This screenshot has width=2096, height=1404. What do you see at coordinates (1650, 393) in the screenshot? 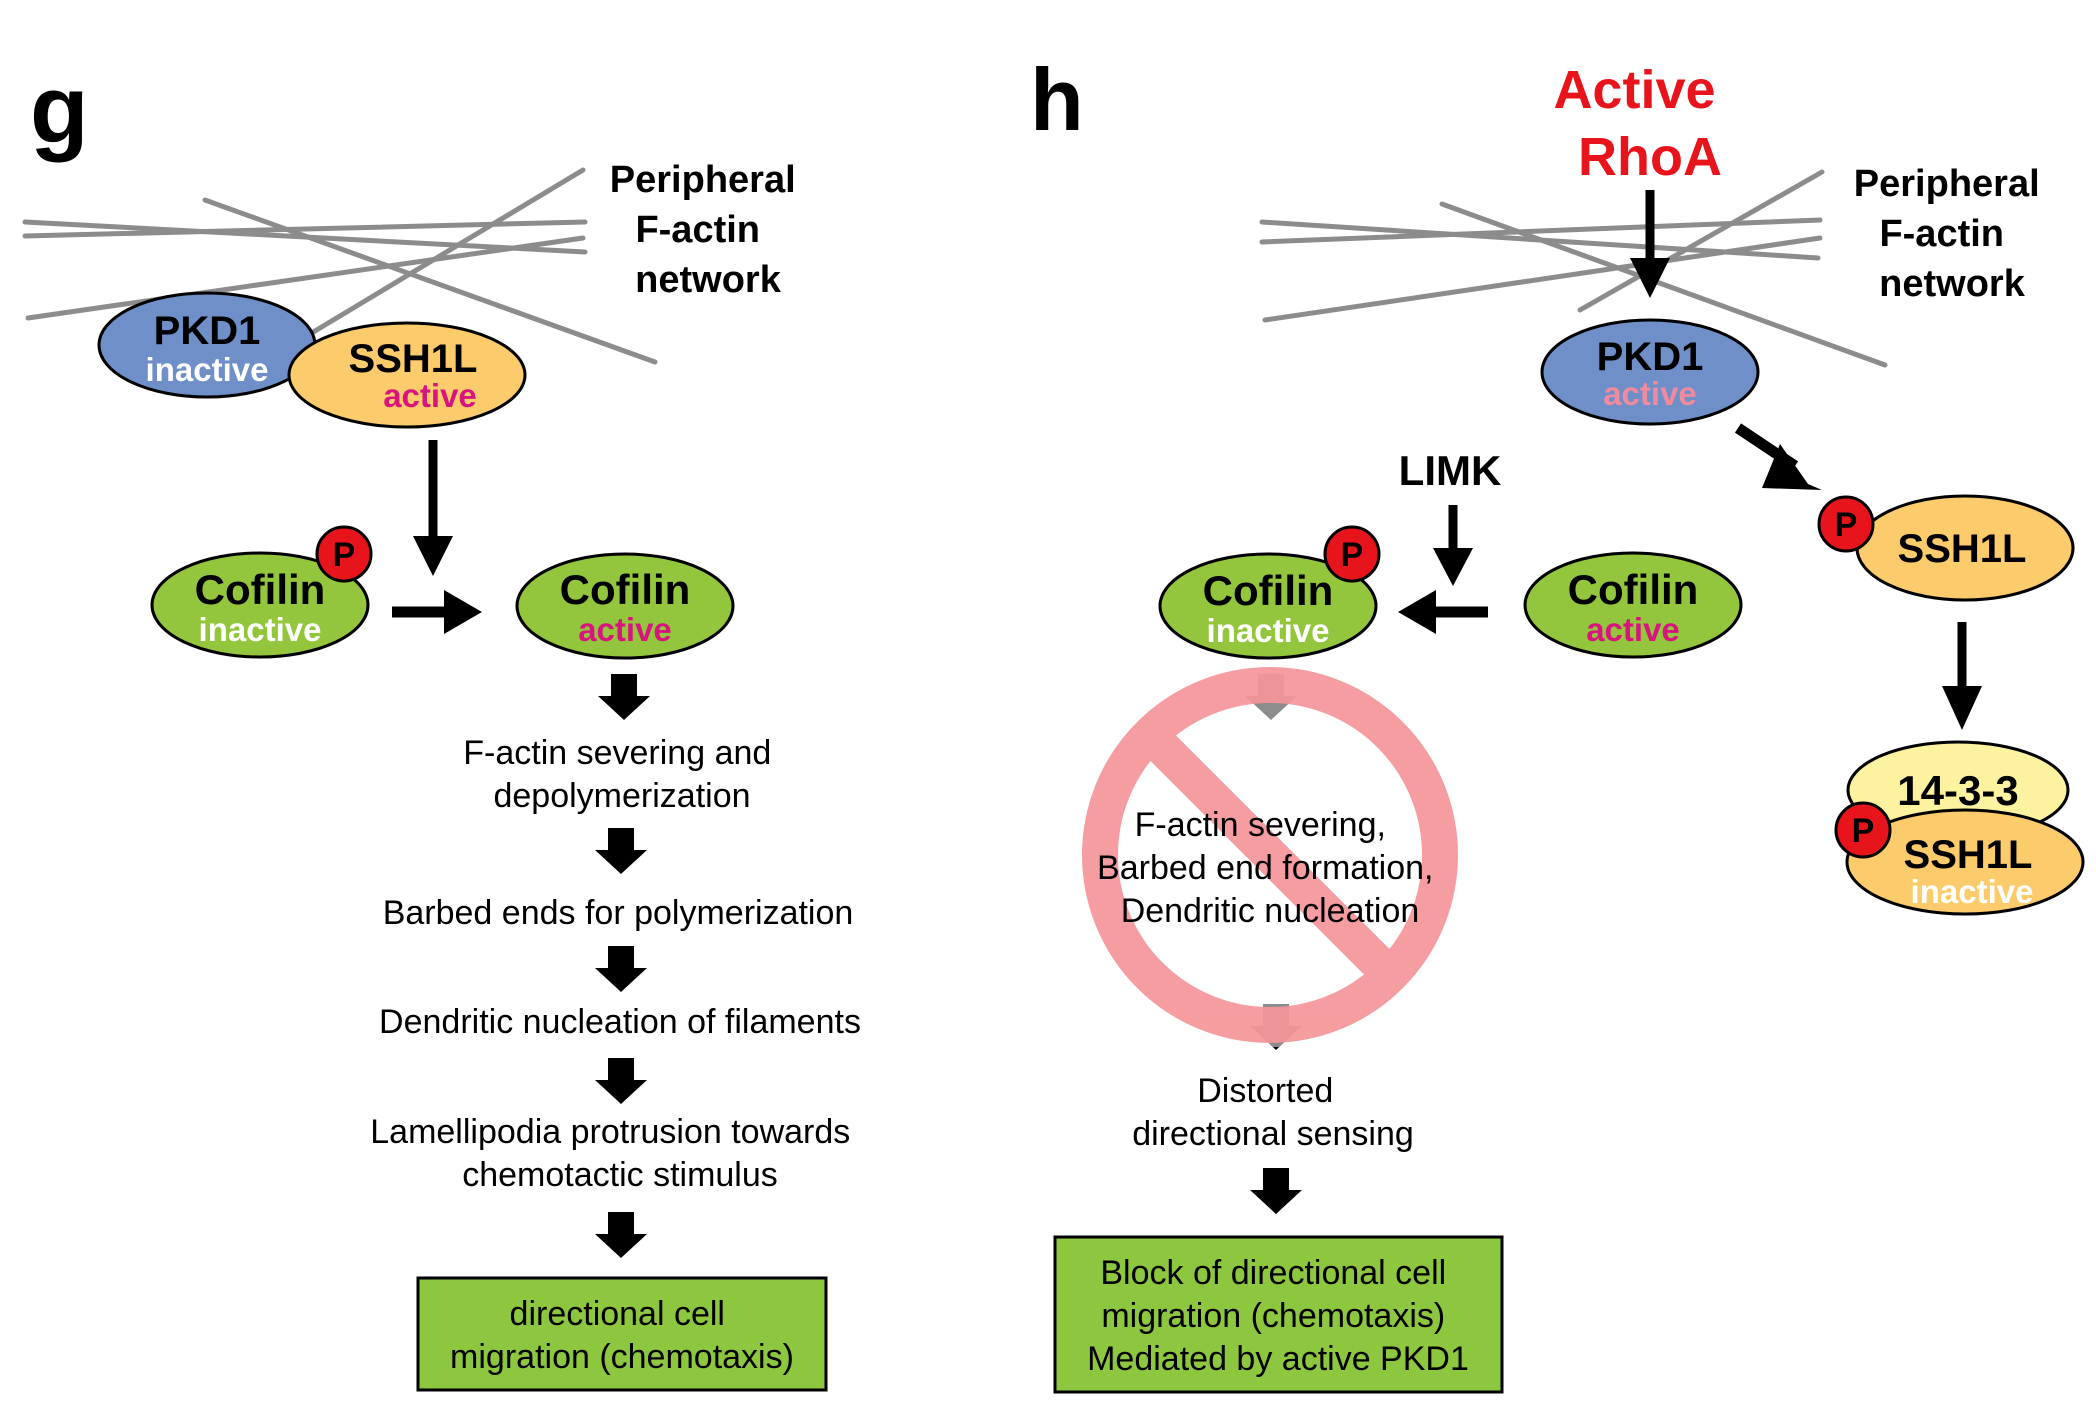
I see `pkd1-state: active` at bounding box center [1650, 393].